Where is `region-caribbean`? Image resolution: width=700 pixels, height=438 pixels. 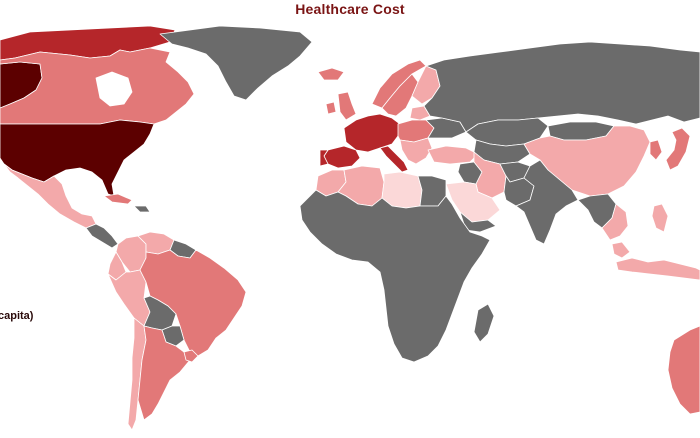 region-caribbean is located at coordinates (142, 209).